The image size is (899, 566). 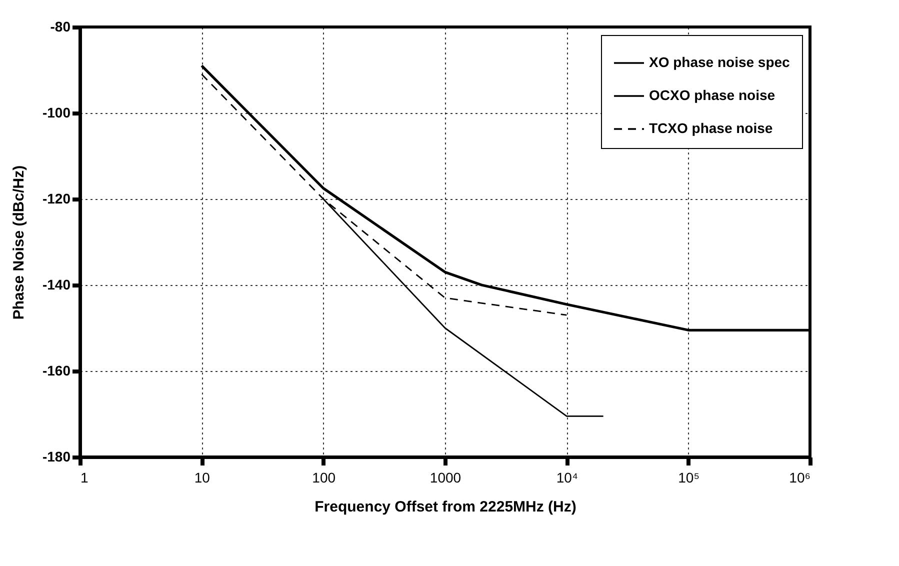 I want to click on legend-label: XO phase noise spec, so click(x=719, y=62).